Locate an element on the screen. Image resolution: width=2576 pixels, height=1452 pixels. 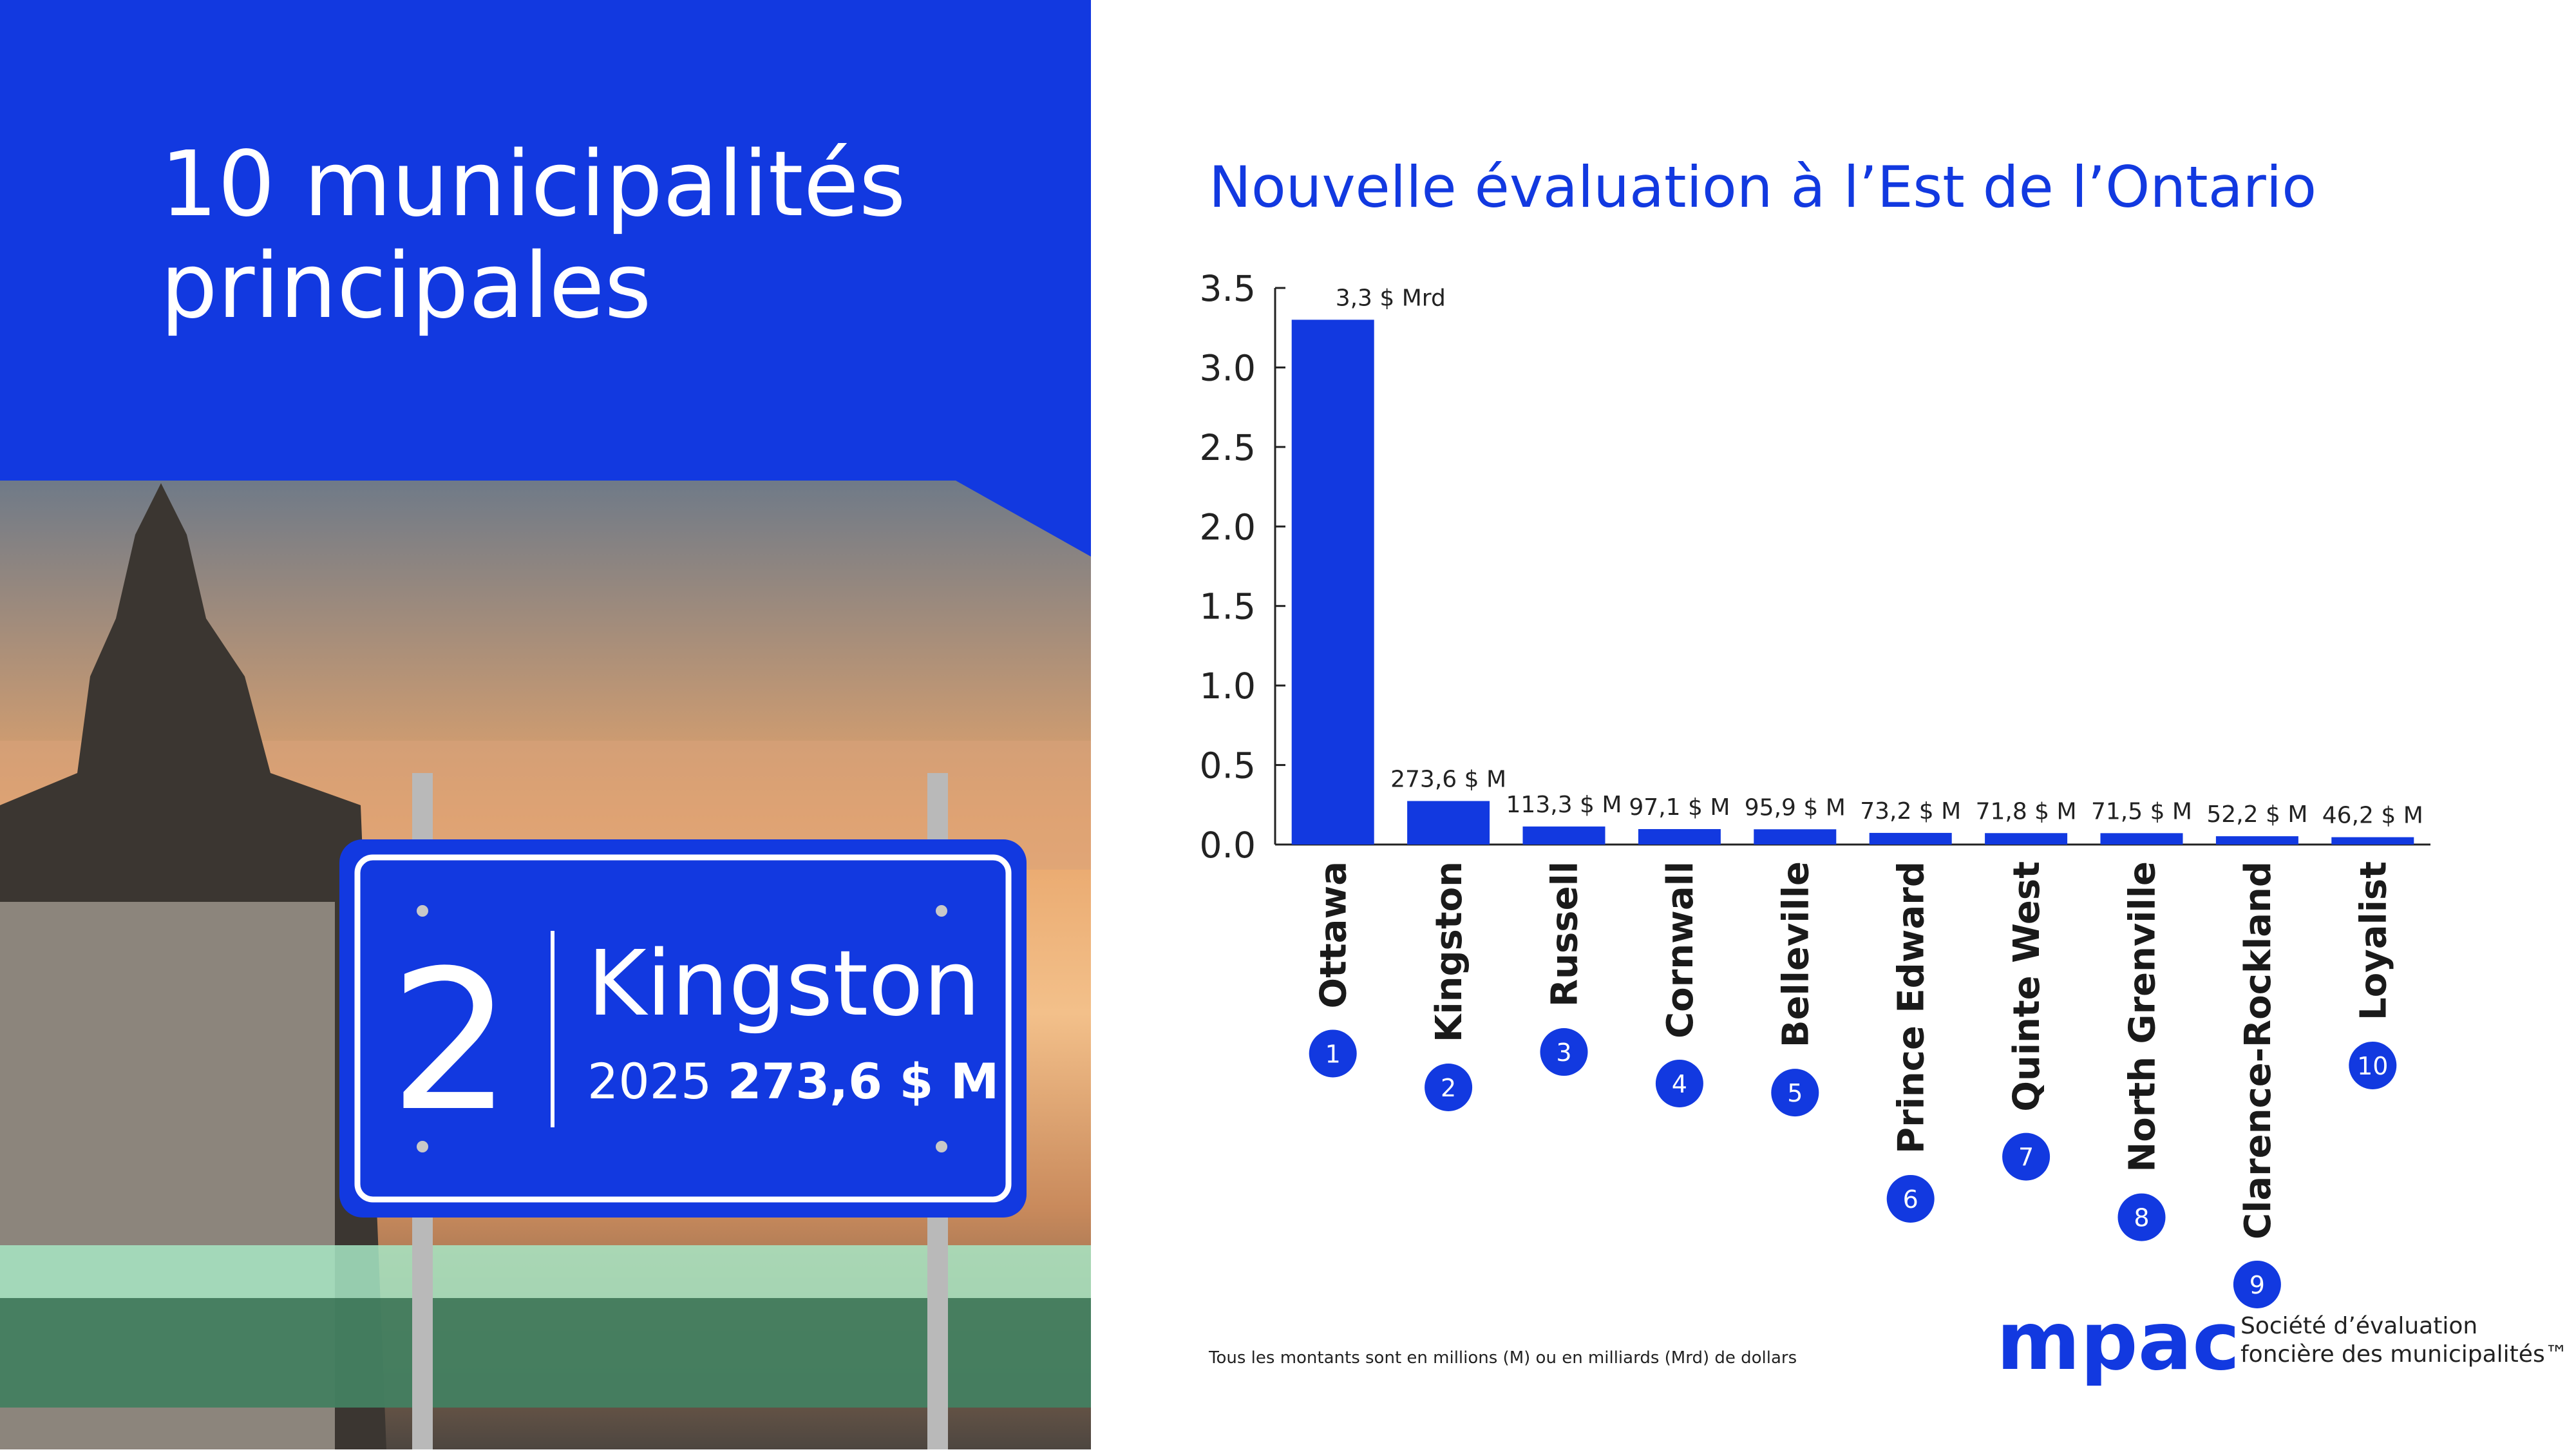
sign-name: Kingston is located at coordinates (784, 983).